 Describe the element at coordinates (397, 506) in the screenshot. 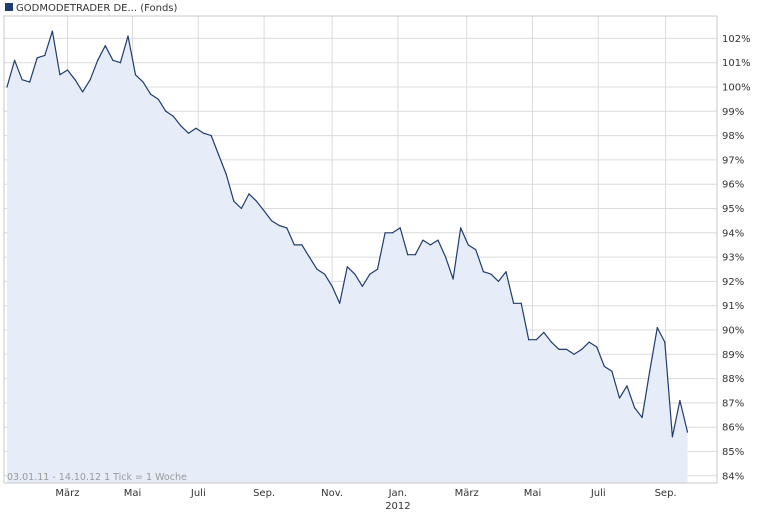

I see `x-tick-sublabel: 2012` at that location.